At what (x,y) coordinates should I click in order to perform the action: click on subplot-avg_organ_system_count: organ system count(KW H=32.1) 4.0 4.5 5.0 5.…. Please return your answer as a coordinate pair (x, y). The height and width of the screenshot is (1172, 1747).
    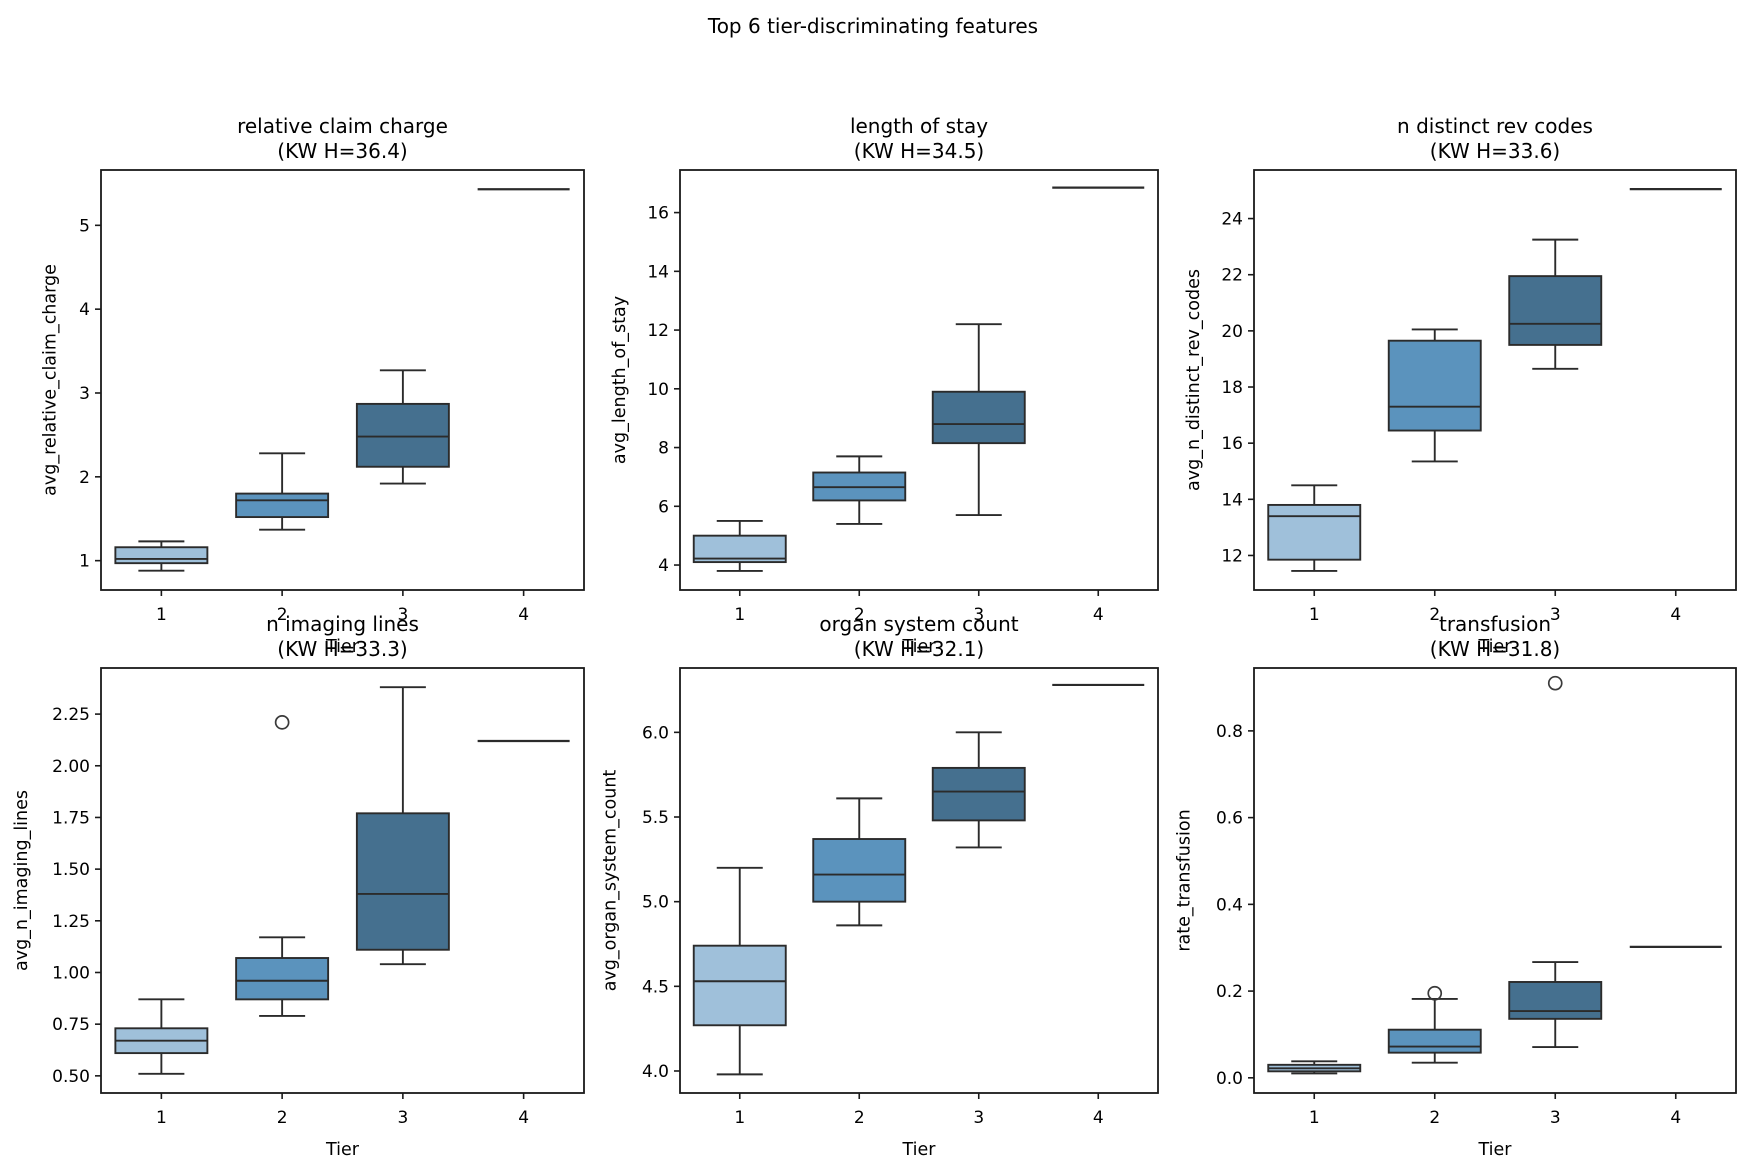
    Looking at the image, I should click on (880, 886).